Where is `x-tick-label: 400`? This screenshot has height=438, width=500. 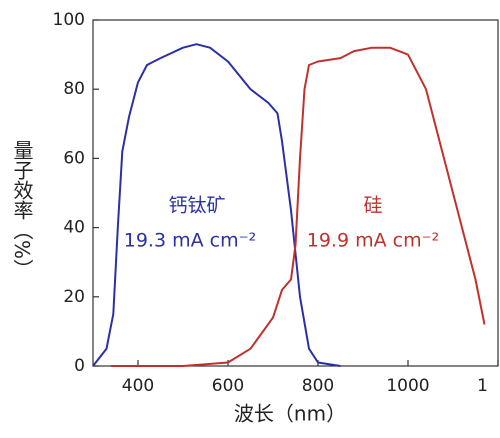
x-tick-label: 400 is located at coordinates (138, 386).